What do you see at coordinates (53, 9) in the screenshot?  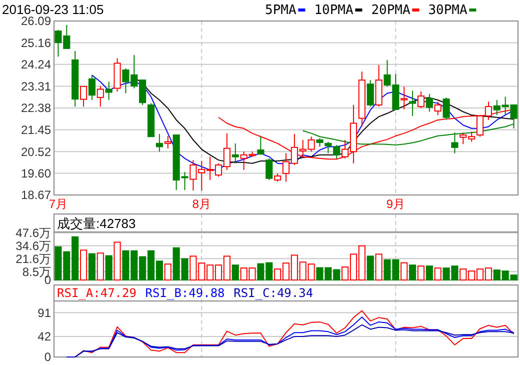 I see `chart-title: 2016-09-23 11:05` at bounding box center [53, 9].